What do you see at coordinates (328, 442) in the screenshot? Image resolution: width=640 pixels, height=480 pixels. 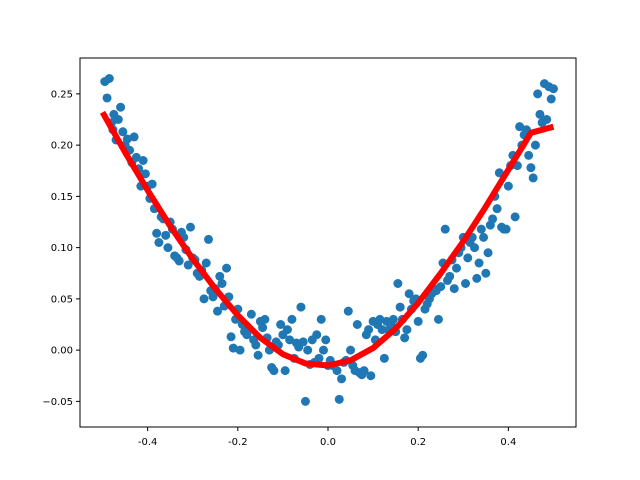 I see `x-tick-label: 0.0` at bounding box center [328, 442].